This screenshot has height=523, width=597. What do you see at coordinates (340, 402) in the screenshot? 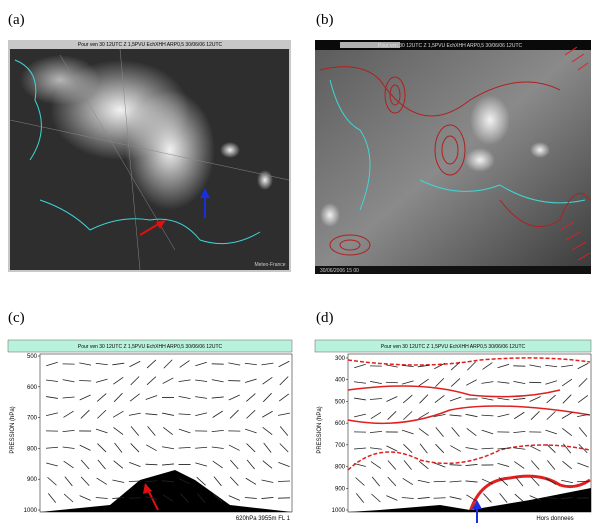
I see `y-tick-label: 500` at bounding box center [340, 402].